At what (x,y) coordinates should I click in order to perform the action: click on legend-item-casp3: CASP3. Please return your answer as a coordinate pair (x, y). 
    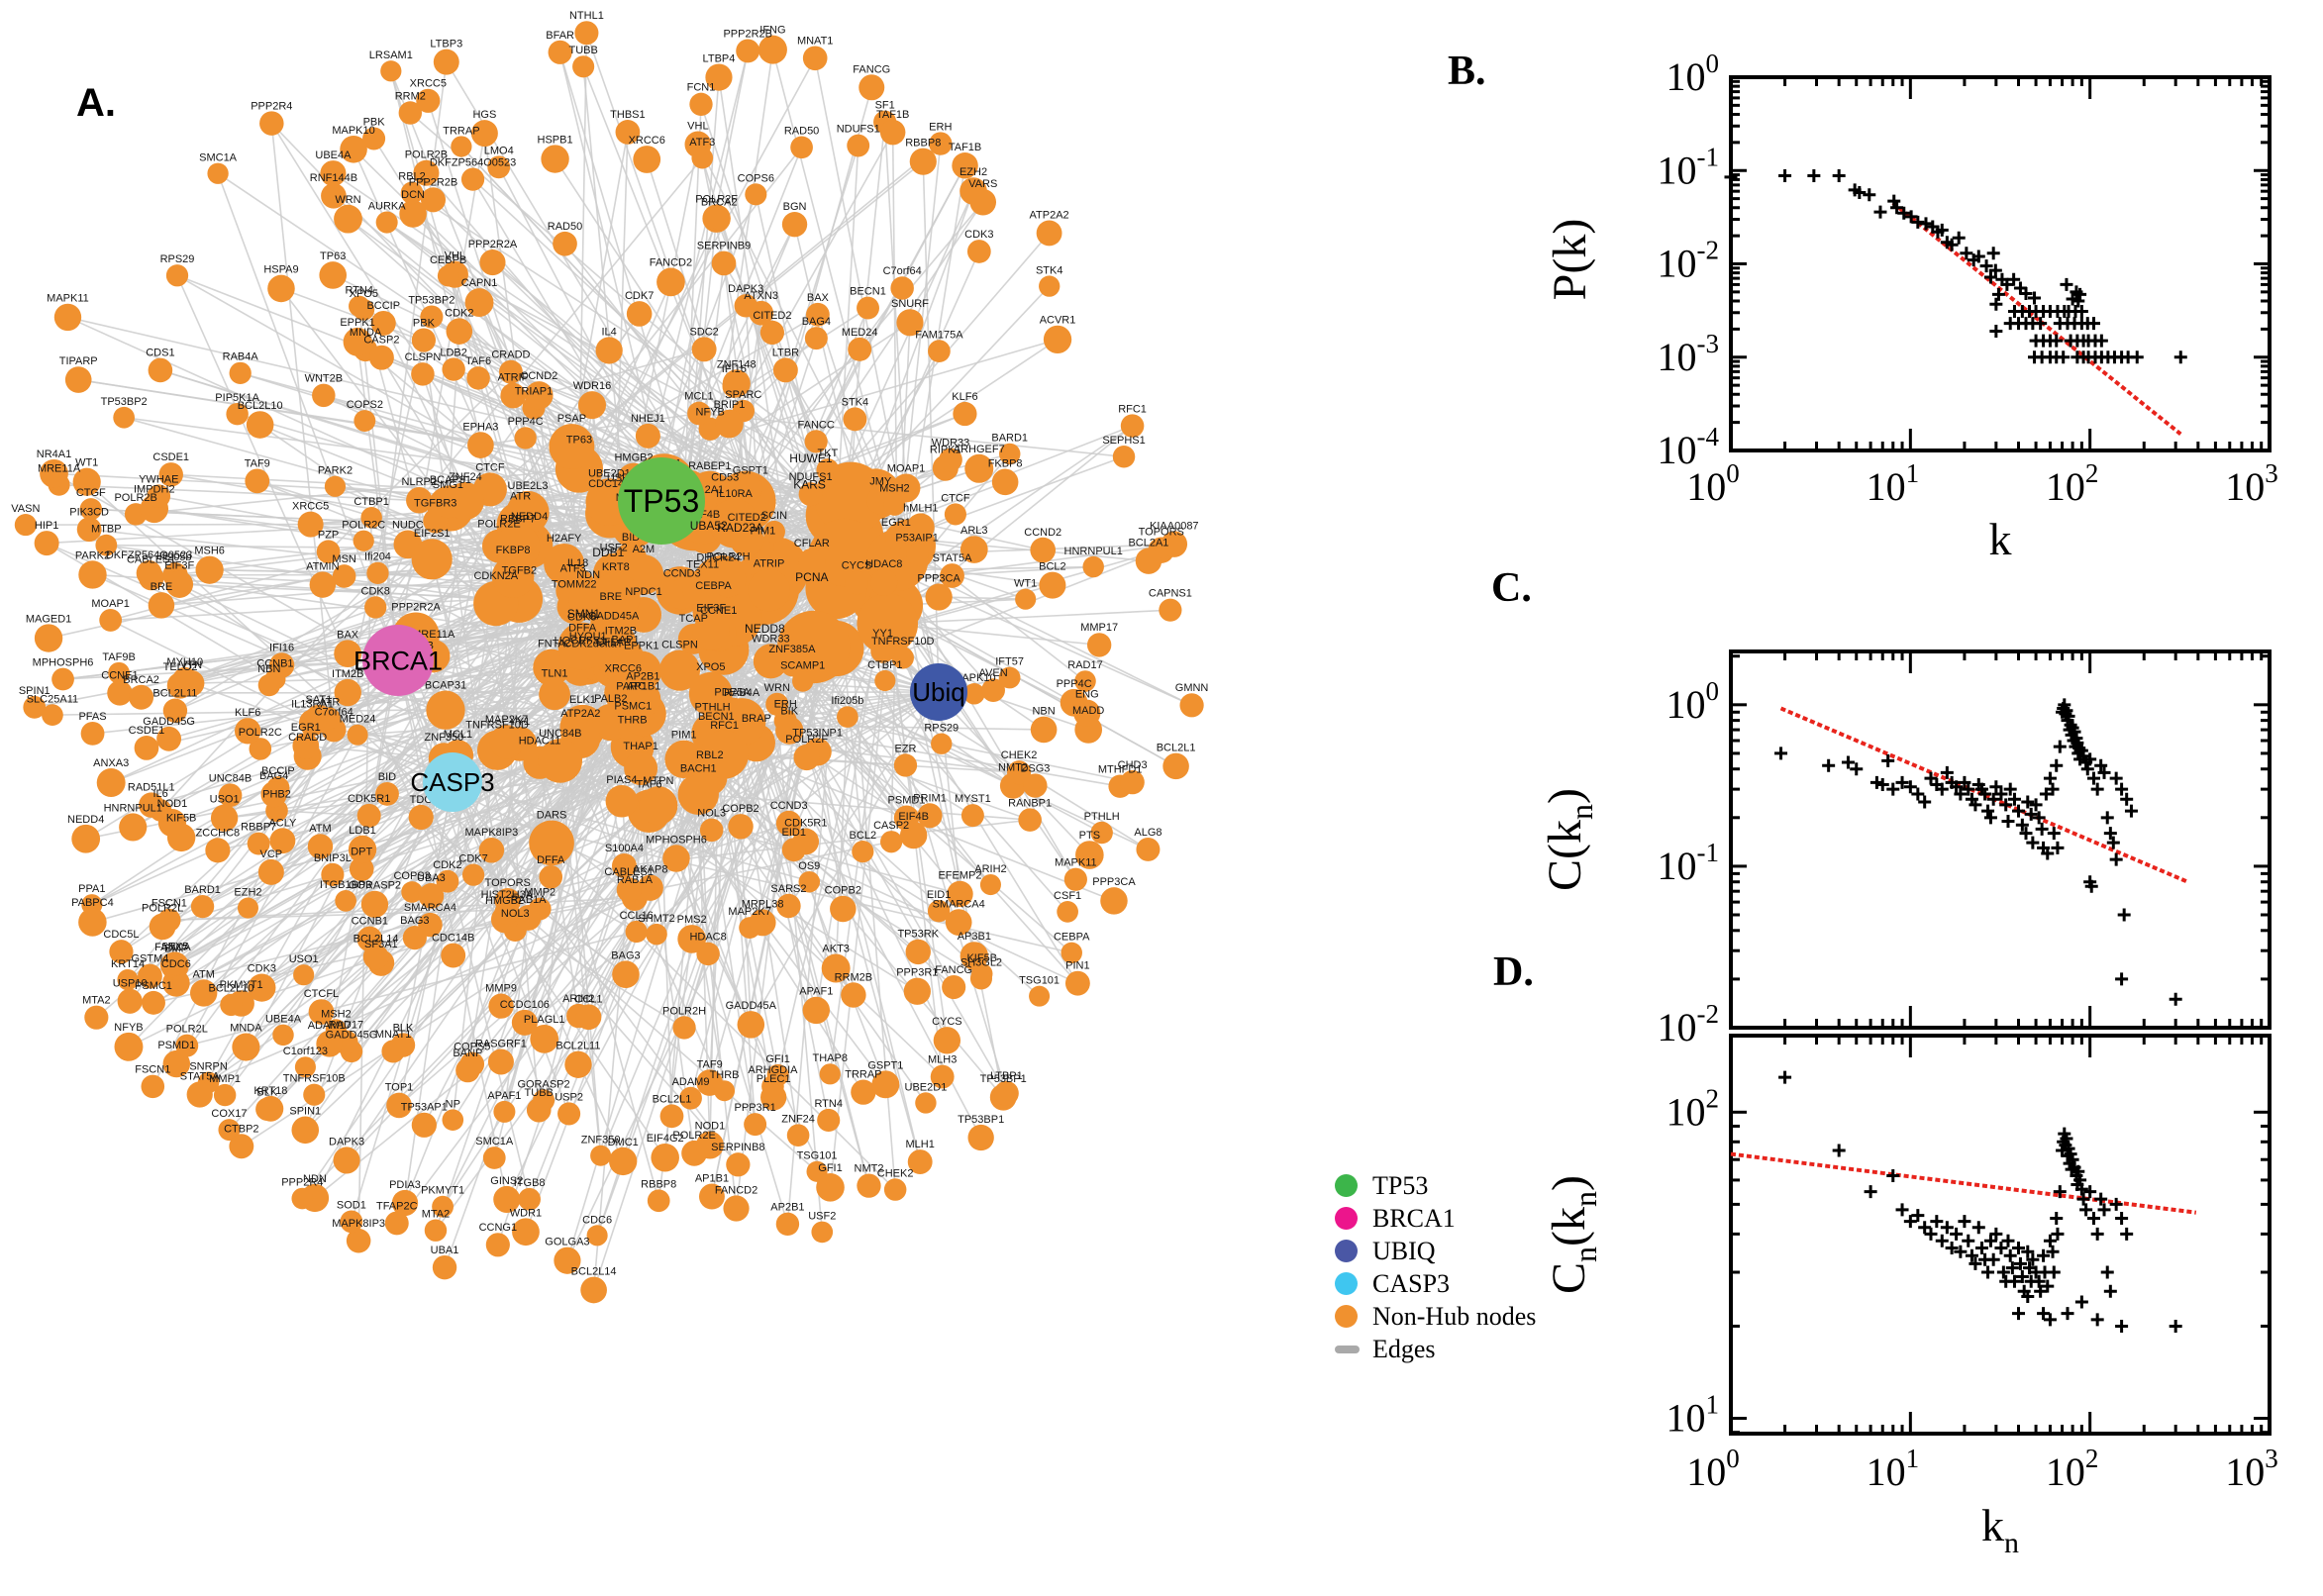
    Looking at the image, I should click on (1436, 1283).